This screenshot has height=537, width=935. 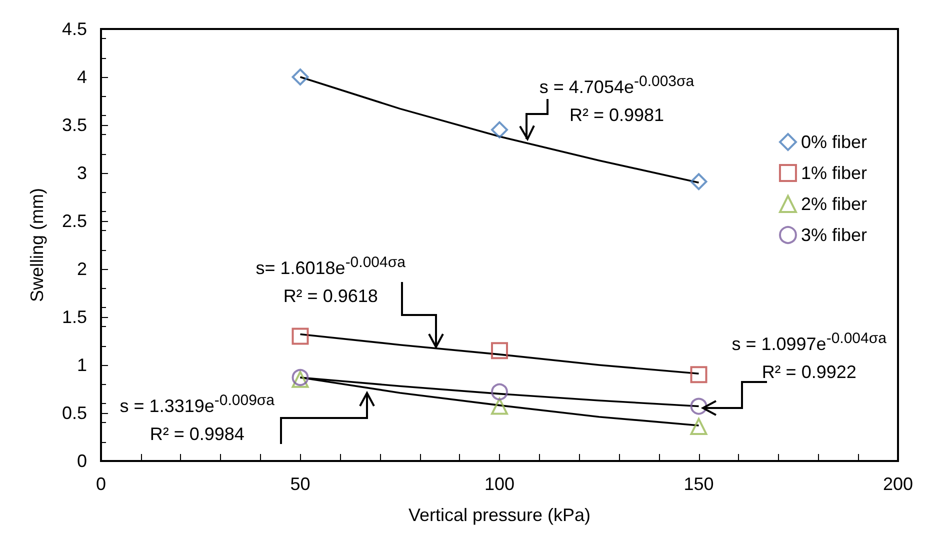 I want to click on annotation: s = 1.0997e$^{-0.004σa}$ R² = 0.9922, so click(x=809, y=356).